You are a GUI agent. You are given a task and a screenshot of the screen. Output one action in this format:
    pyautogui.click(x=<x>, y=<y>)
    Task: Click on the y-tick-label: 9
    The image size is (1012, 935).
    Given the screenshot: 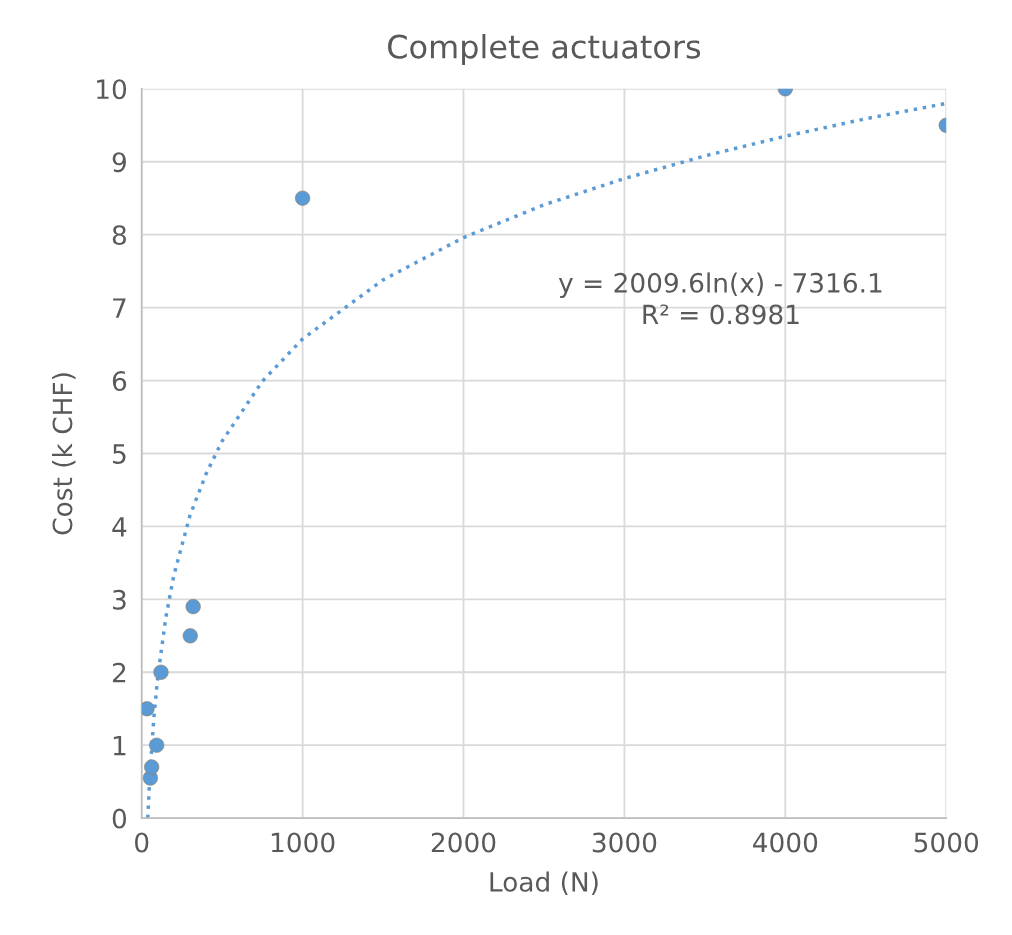 What is the action you would take?
    pyautogui.click(x=119, y=162)
    